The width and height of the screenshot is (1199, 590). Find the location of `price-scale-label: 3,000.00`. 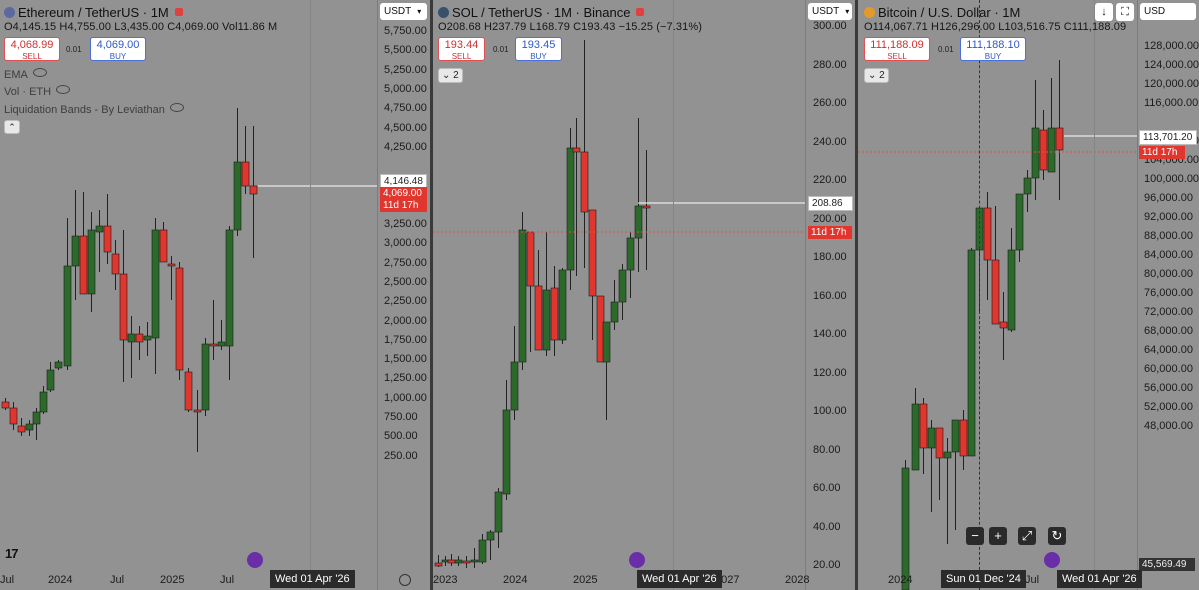

price-scale-label: 3,000.00 is located at coordinates (405, 243).